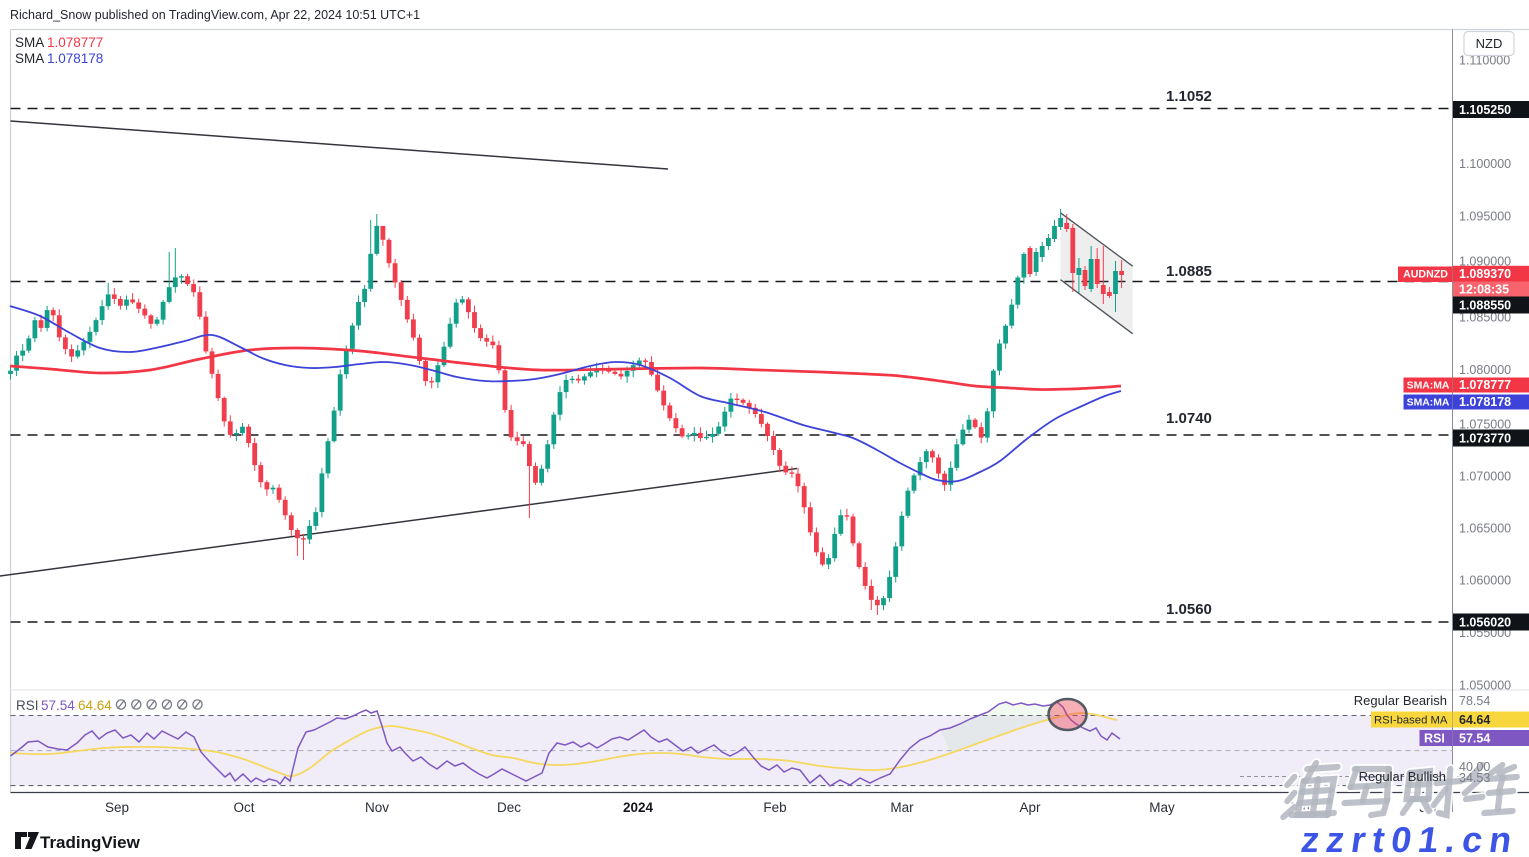 This screenshot has width=1529, height=857. What do you see at coordinates (1485, 262) in the screenshot?
I see `svg-text: 1.090000` at bounding box center [1485, 262].